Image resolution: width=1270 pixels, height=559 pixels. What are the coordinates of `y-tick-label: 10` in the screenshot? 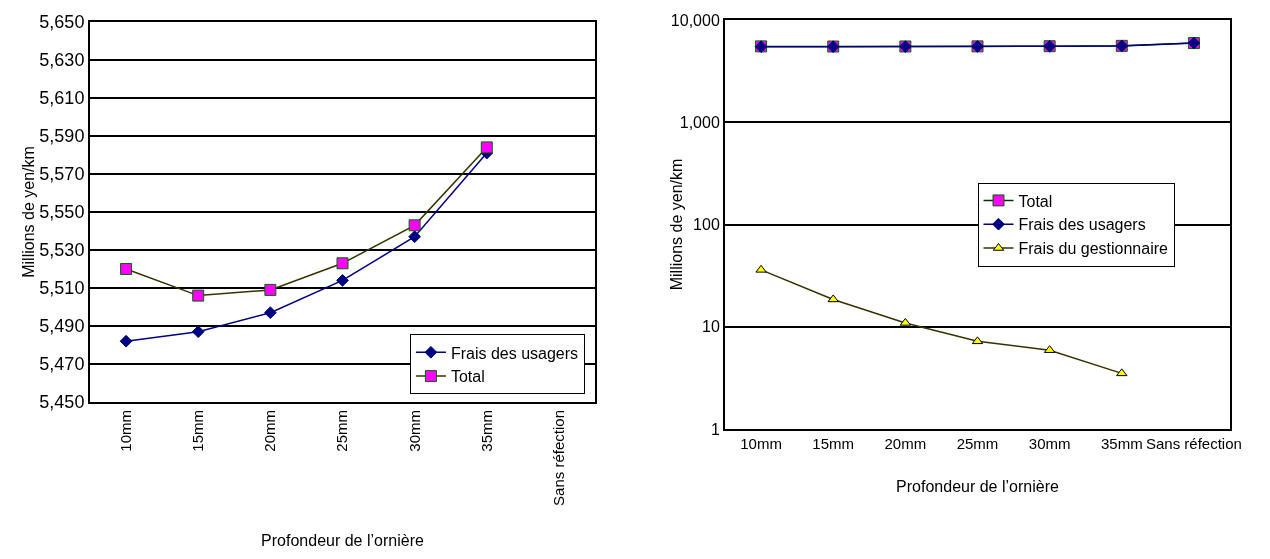 It's located at (711, 327).